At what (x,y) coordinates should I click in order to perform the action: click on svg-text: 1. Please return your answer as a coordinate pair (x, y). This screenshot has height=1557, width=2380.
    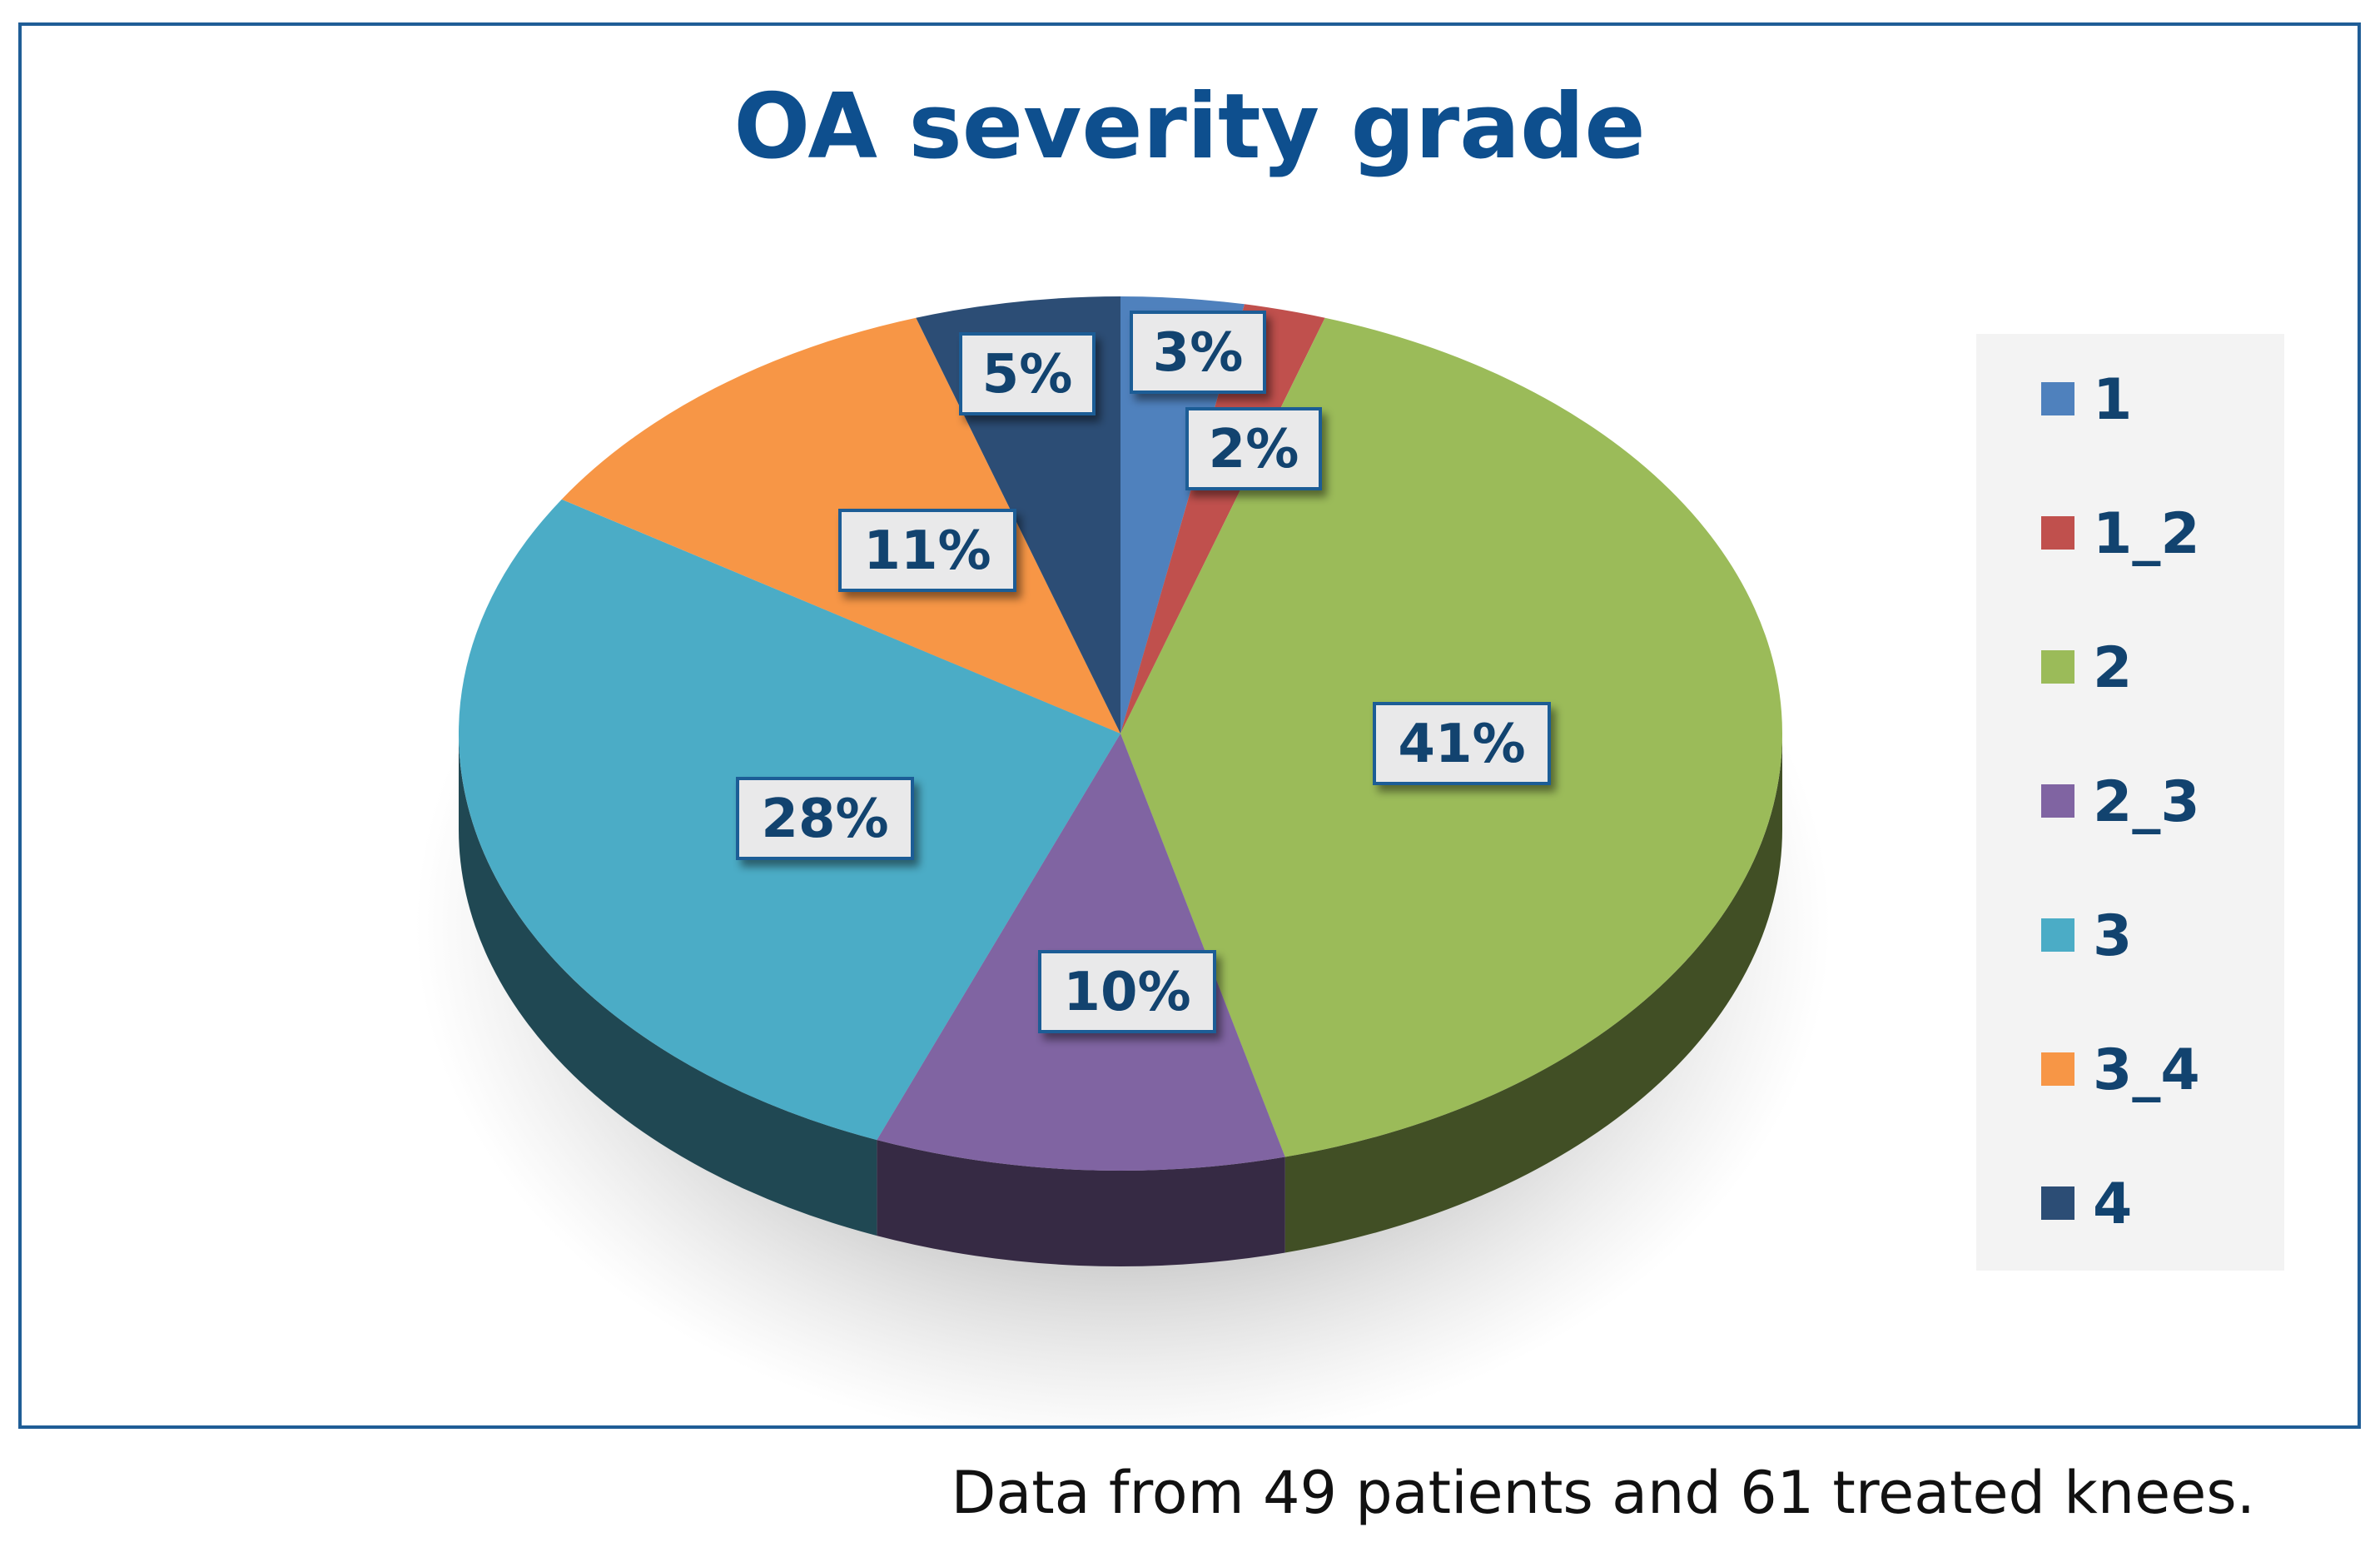
    Looking at the image, I should click on (2112, 400).